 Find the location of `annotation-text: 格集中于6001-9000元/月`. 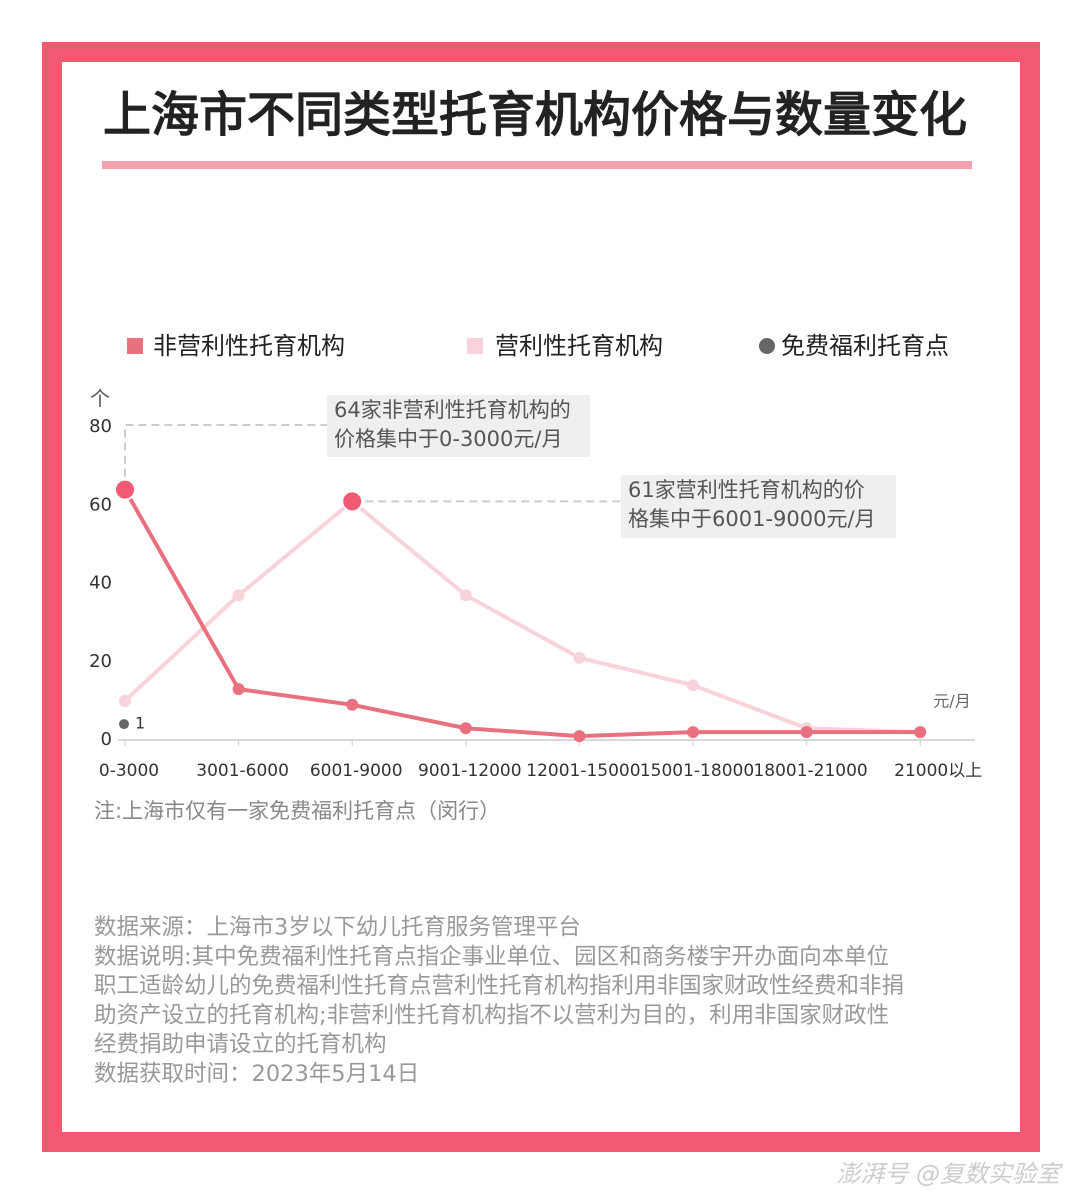

annotation-text: 格集中于6001-9000元/月 is located at coordinates (752, 519).